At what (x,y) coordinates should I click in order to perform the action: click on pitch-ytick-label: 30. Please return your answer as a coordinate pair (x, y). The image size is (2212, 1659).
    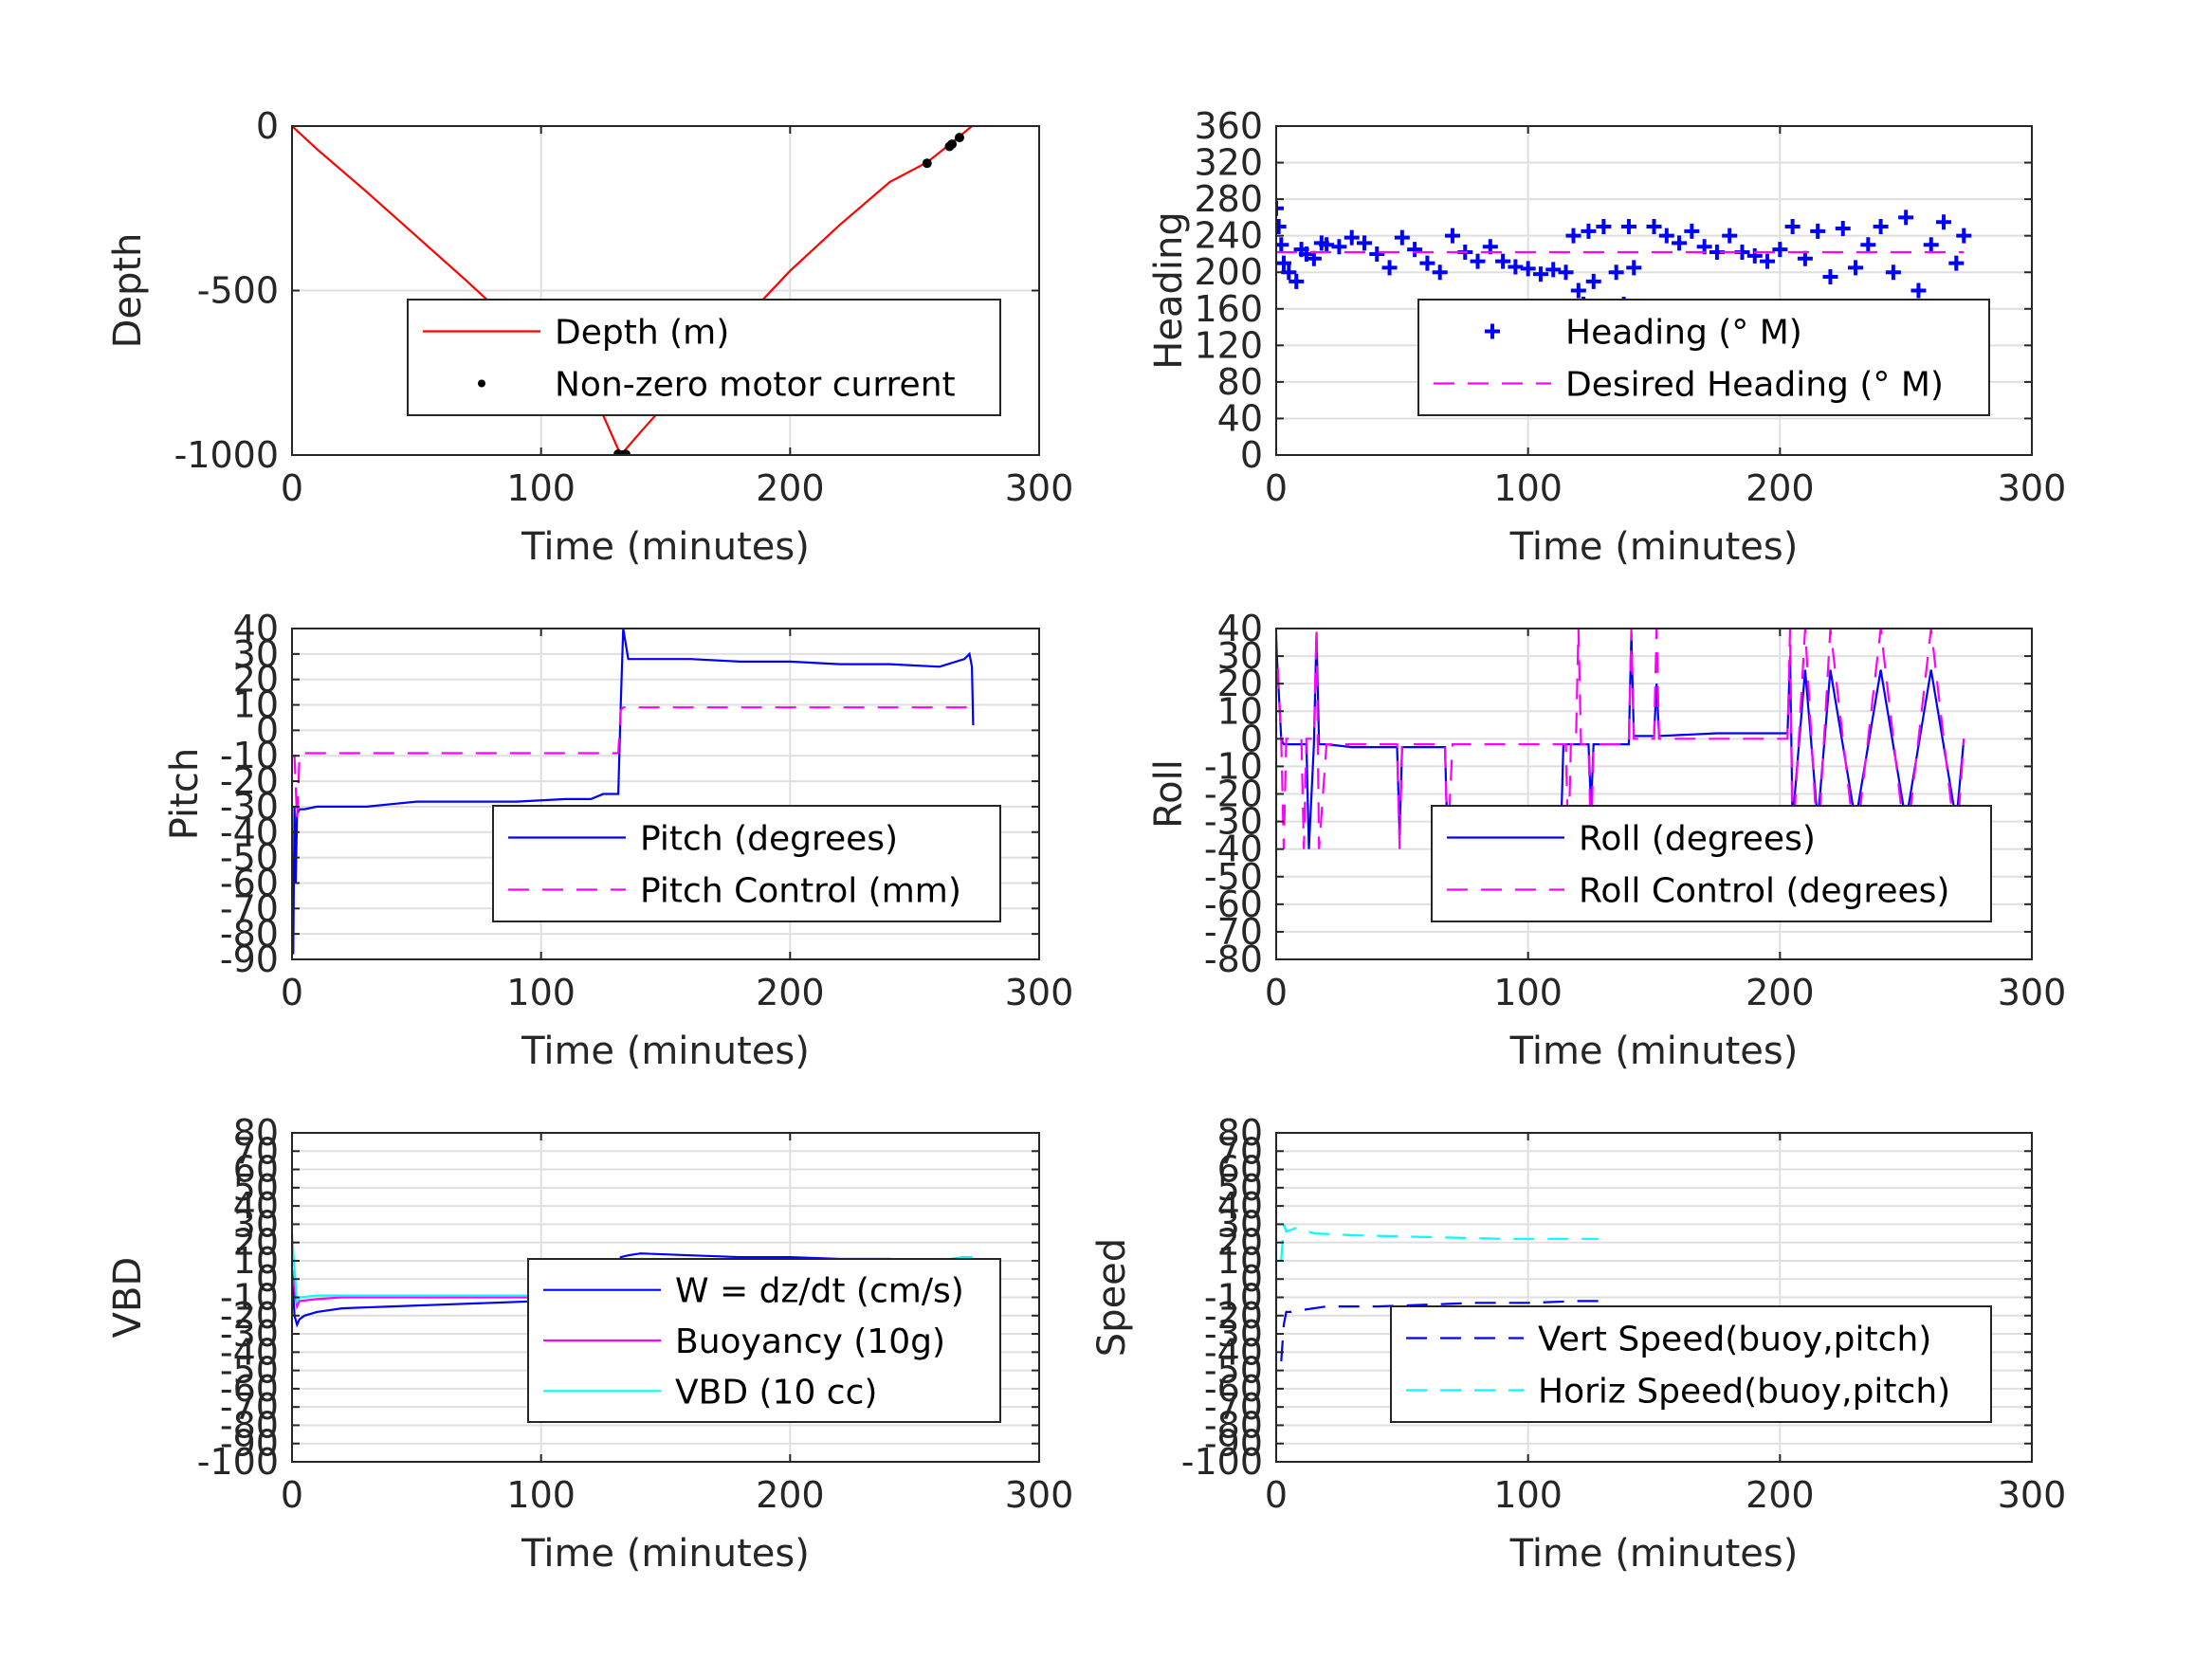
    Looking at the image, I should click on (256, 654).